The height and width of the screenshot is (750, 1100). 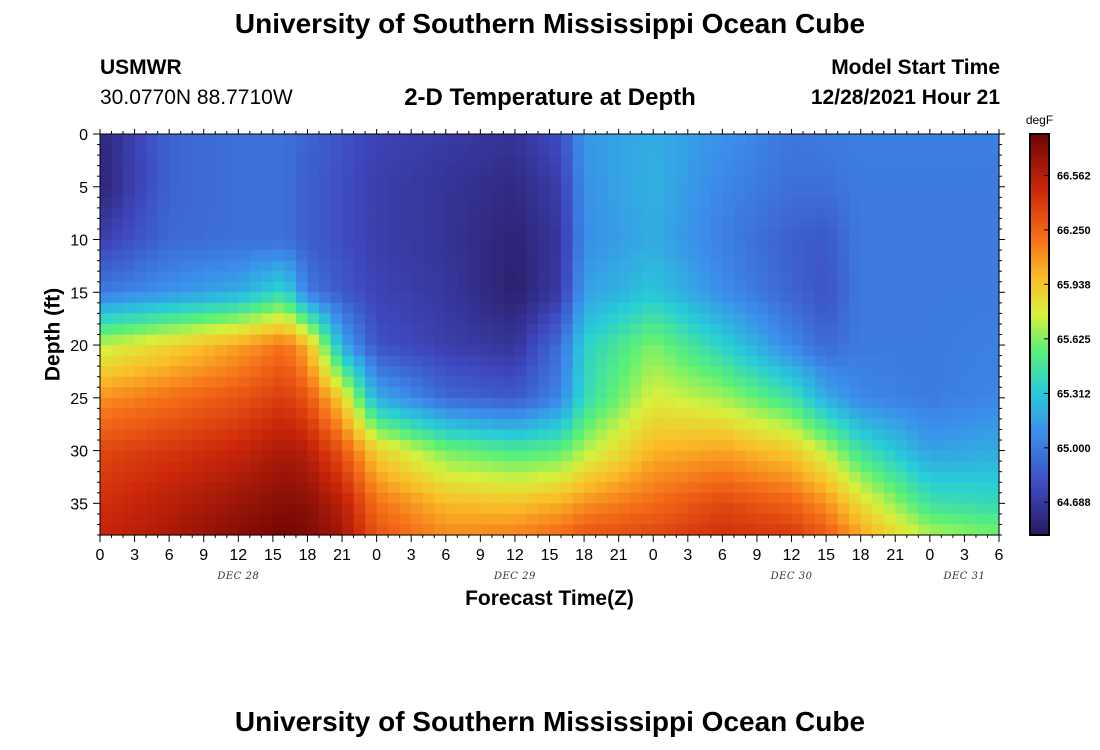 What do you see at coordinates (203, 555) in the screenshot?
I see `x-tick-label: 9` at bounding box center [203, 555].